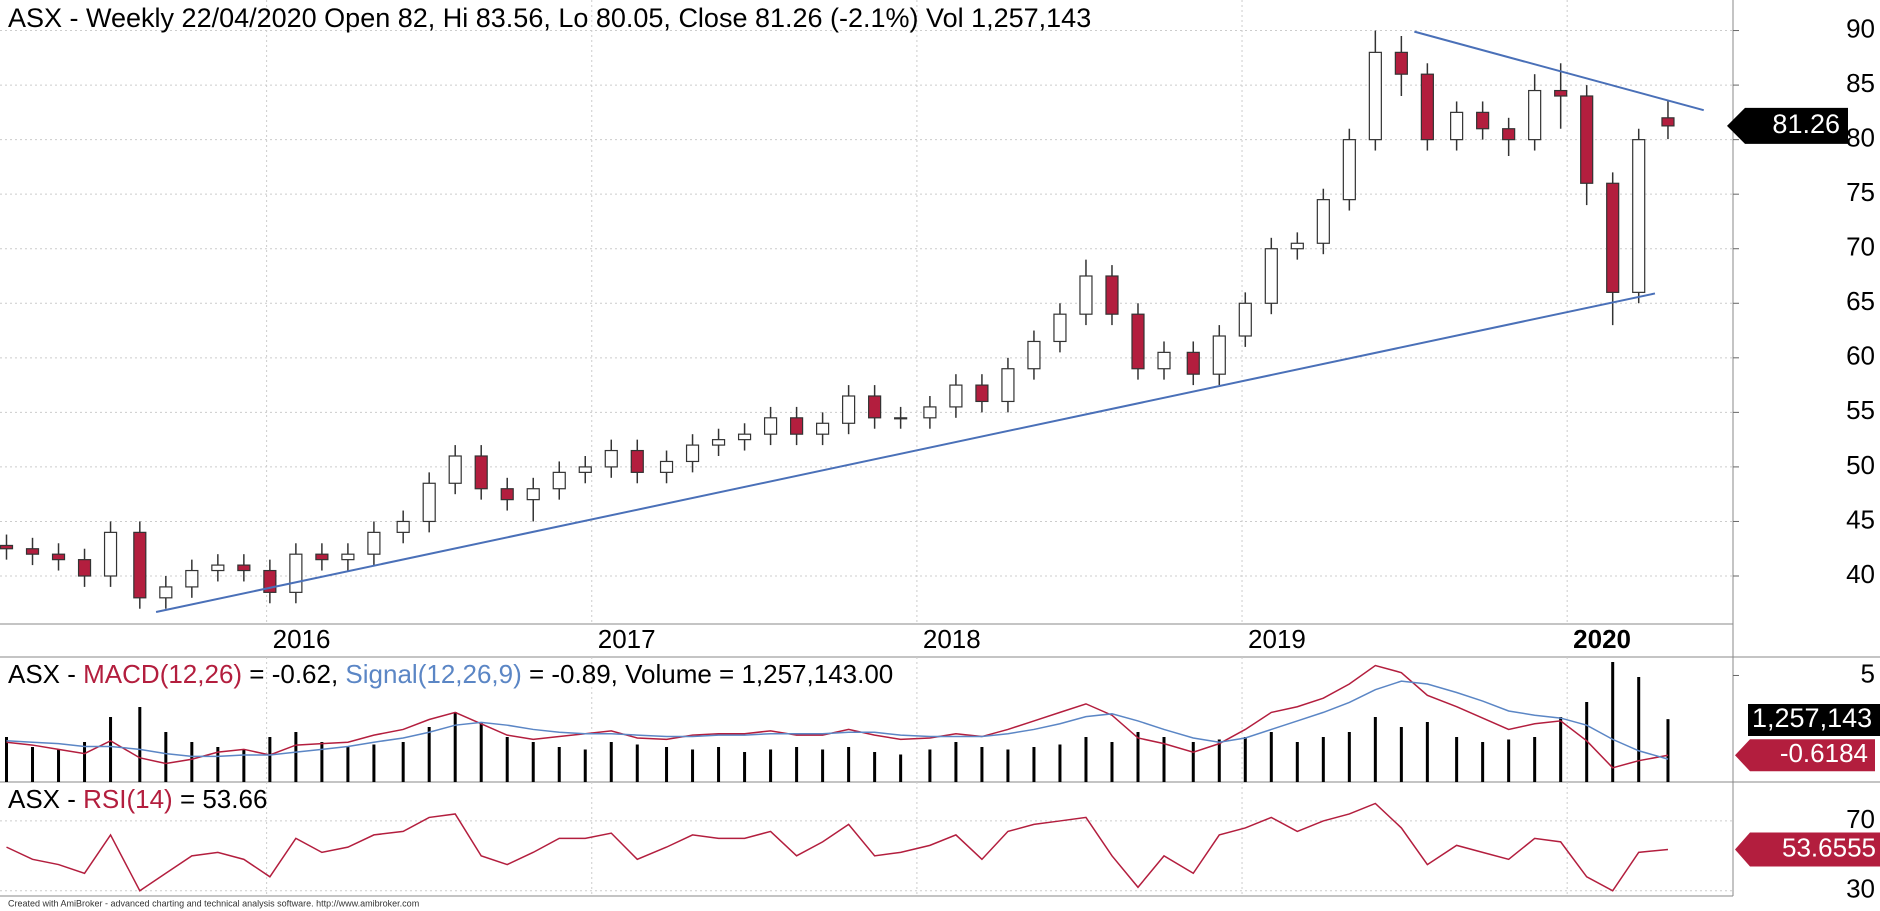  I want to click on y-tick-label: 50, so click(1860, 465).